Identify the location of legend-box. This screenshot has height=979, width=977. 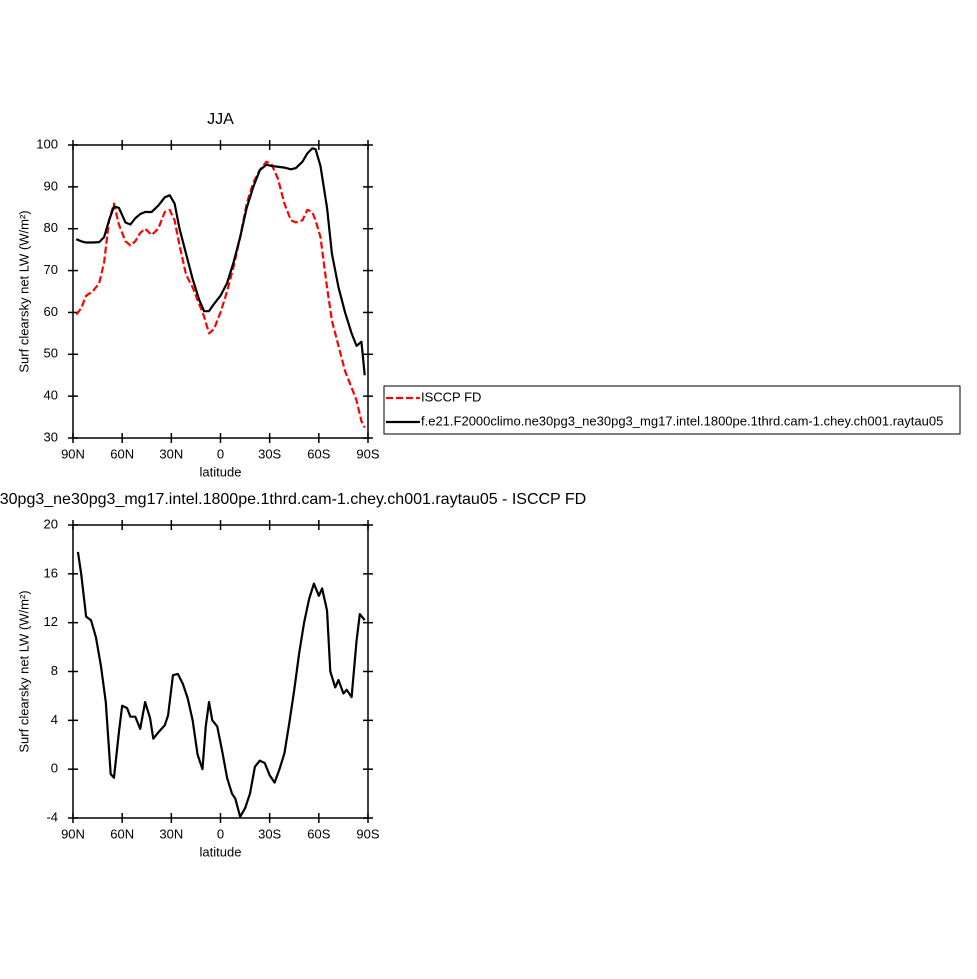
(672, 410).